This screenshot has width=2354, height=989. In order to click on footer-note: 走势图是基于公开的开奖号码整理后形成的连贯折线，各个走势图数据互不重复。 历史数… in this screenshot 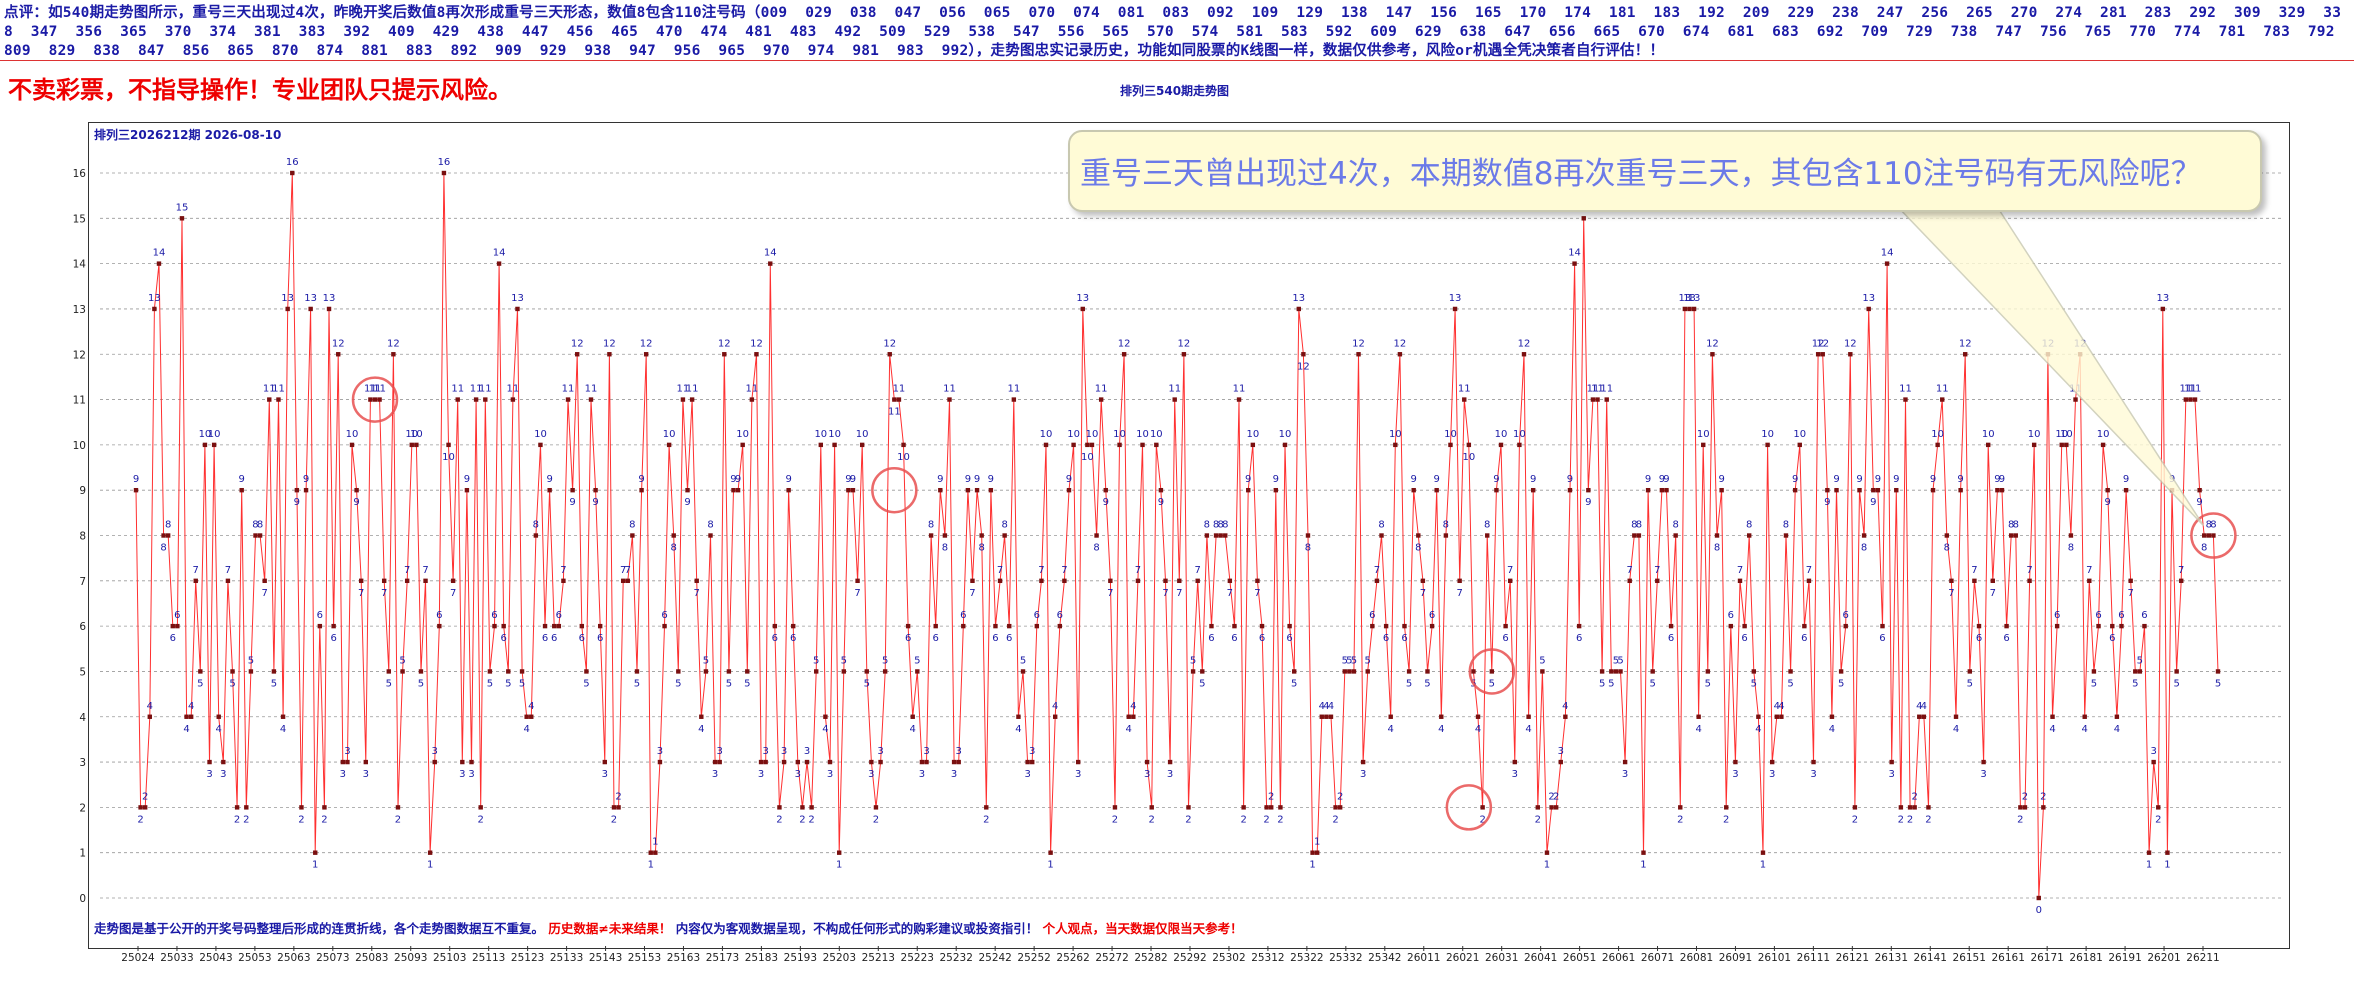, I will do `click(668, 927)`.